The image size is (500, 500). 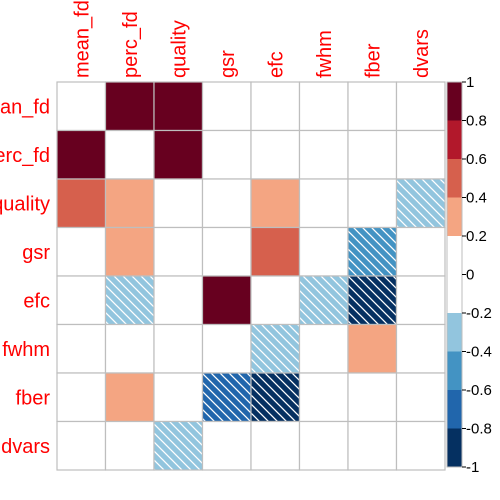 What do you see at coordinates (420, 397) in the screenshot?
I see `cell-fber-dvars` at bounding box center [420, 397].